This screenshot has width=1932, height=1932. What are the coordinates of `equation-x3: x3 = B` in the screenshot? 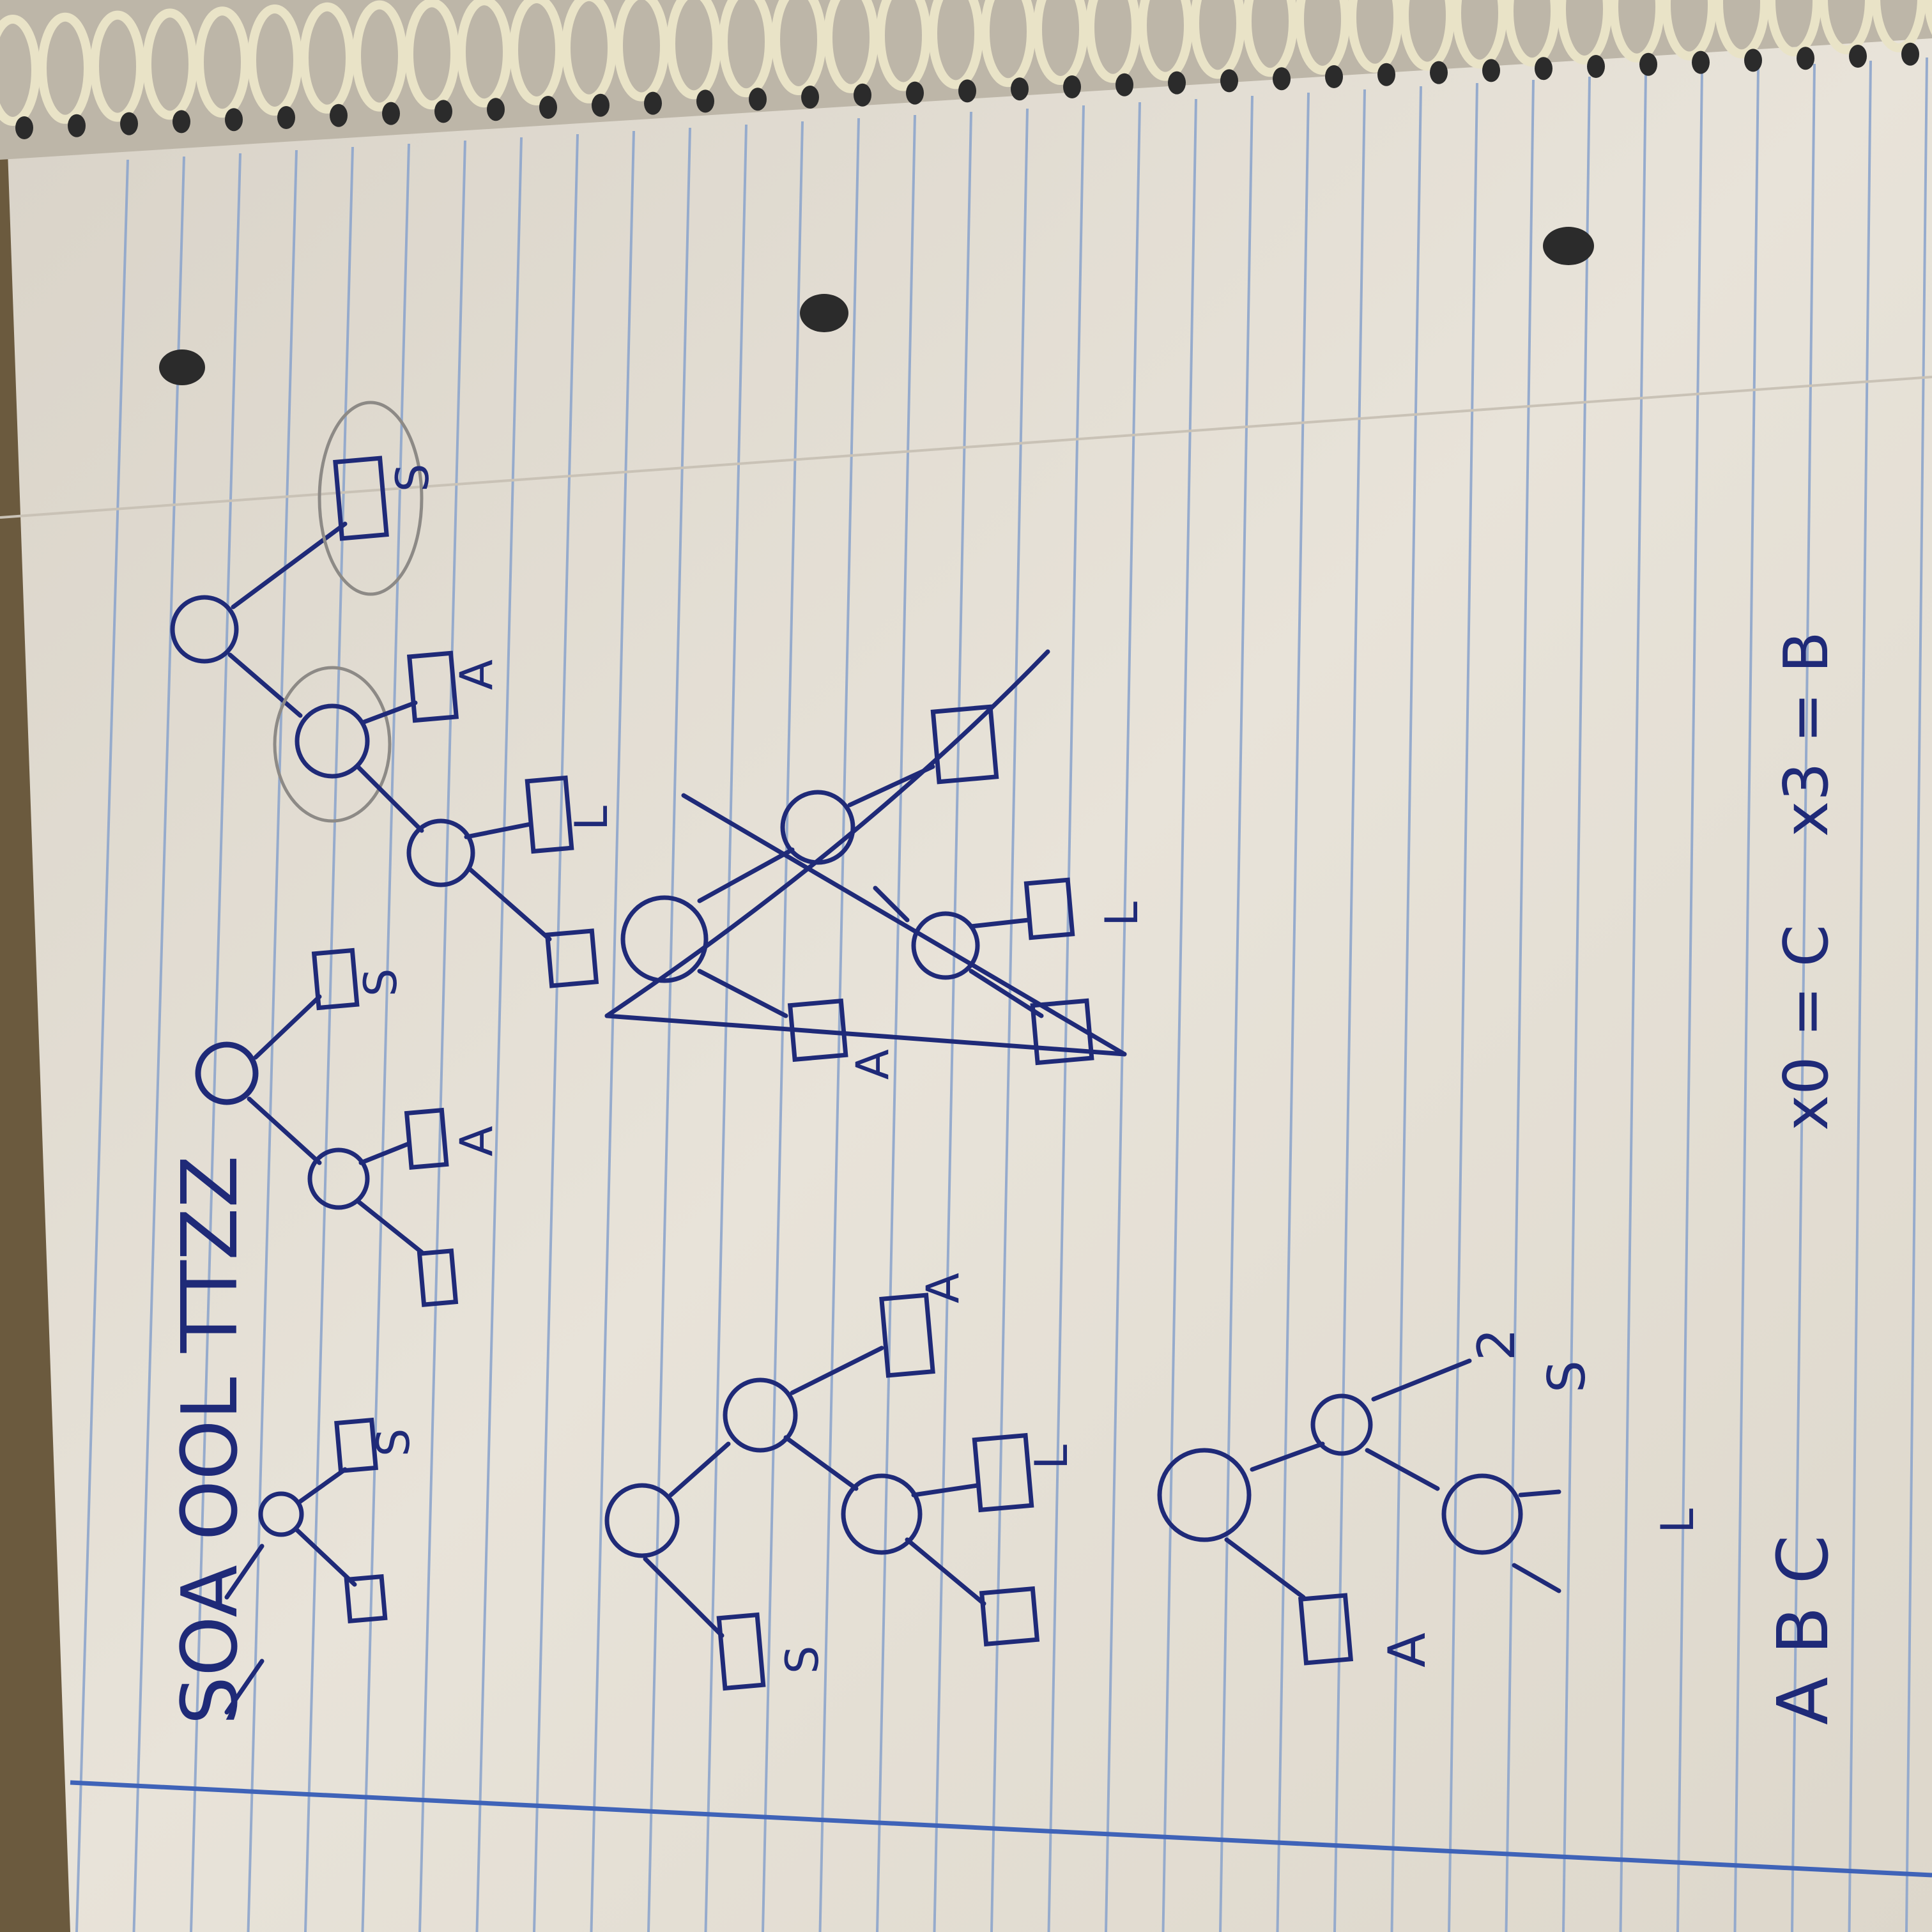 It's located at (1807, 734).